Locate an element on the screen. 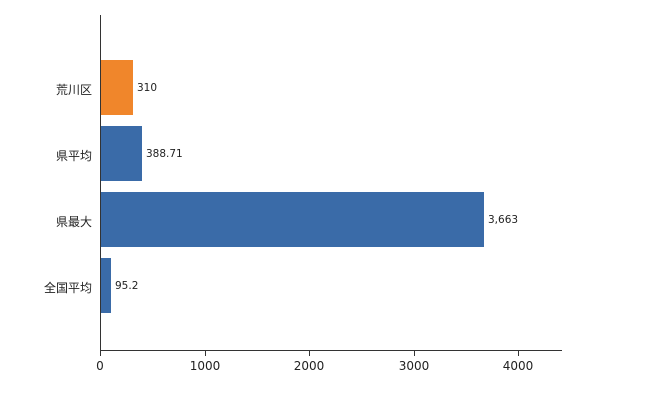  bar-arakawa is located at coordinates (117, 87).